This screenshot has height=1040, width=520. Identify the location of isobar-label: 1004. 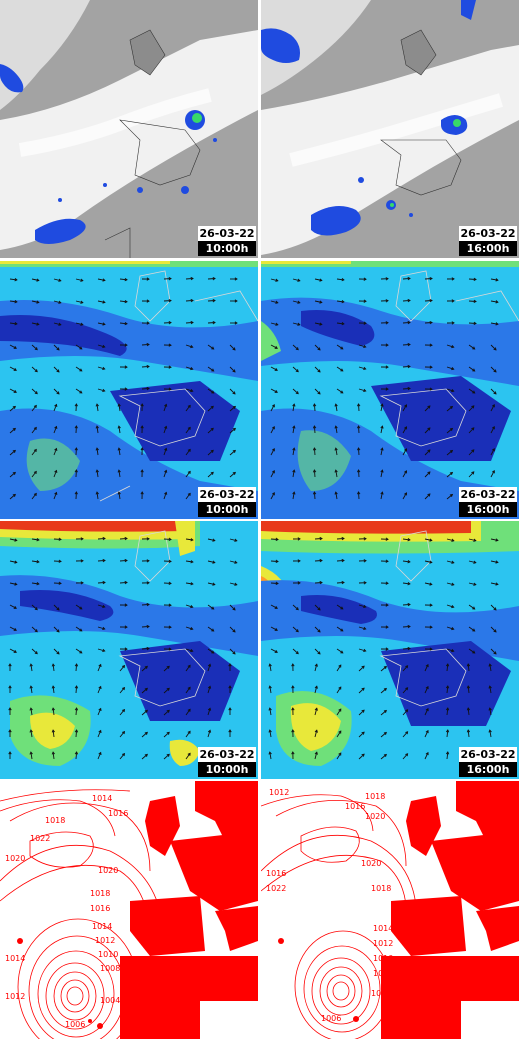
(110, 1000).